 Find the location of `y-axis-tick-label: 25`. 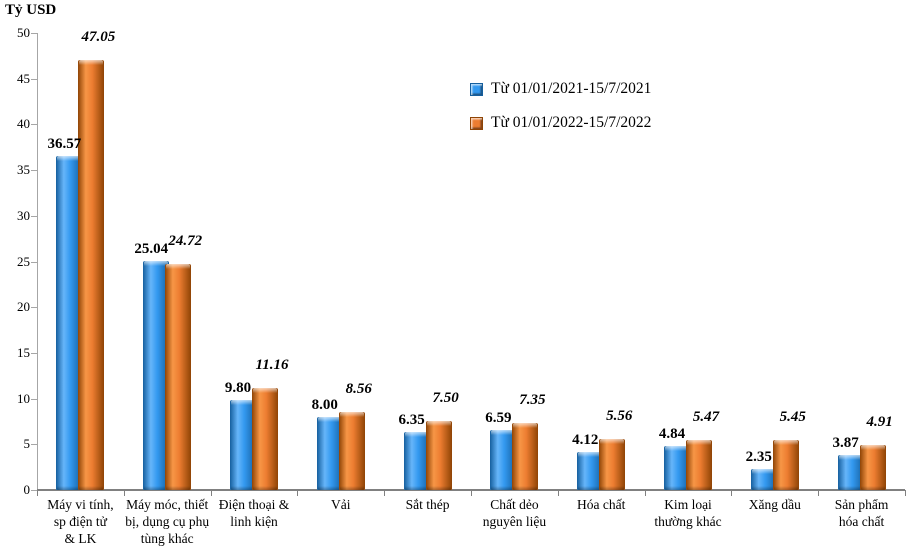

y-axis-tick-label: 25 is located at coordinates (23, 261).